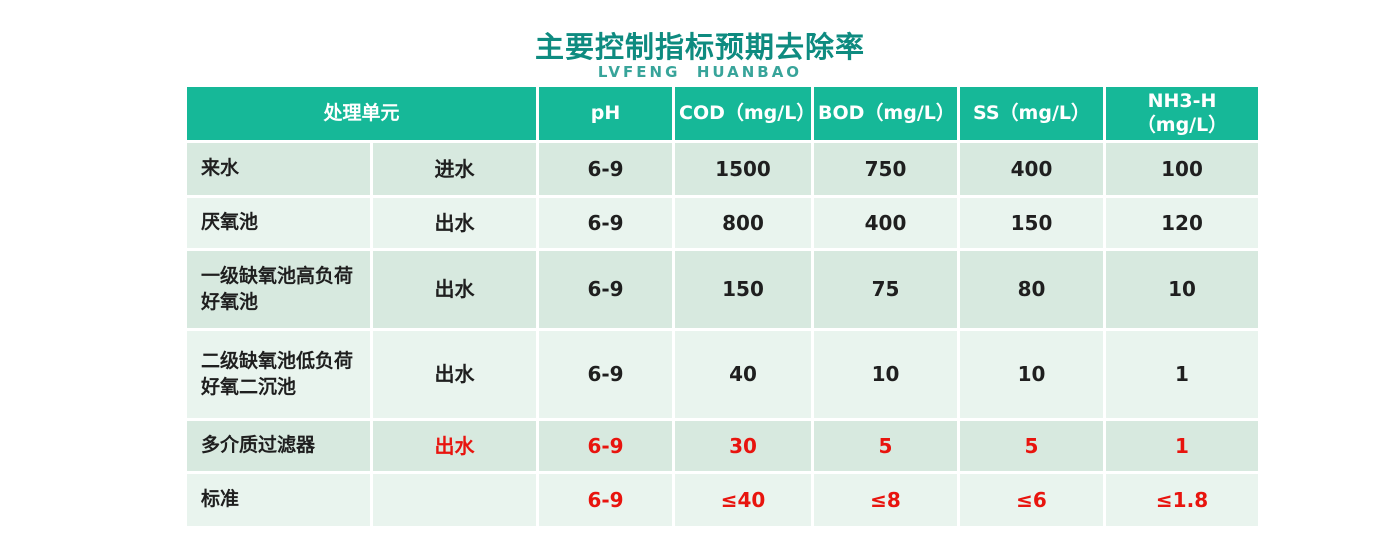  I want to click on cell-ss: 400, so click(1032, 169).